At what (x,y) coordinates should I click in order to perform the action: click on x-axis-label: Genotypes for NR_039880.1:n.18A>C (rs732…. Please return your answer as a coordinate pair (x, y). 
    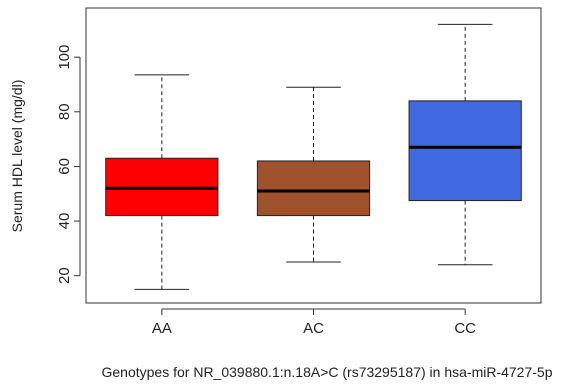
    Looking at the image, I should click on (327, 372).